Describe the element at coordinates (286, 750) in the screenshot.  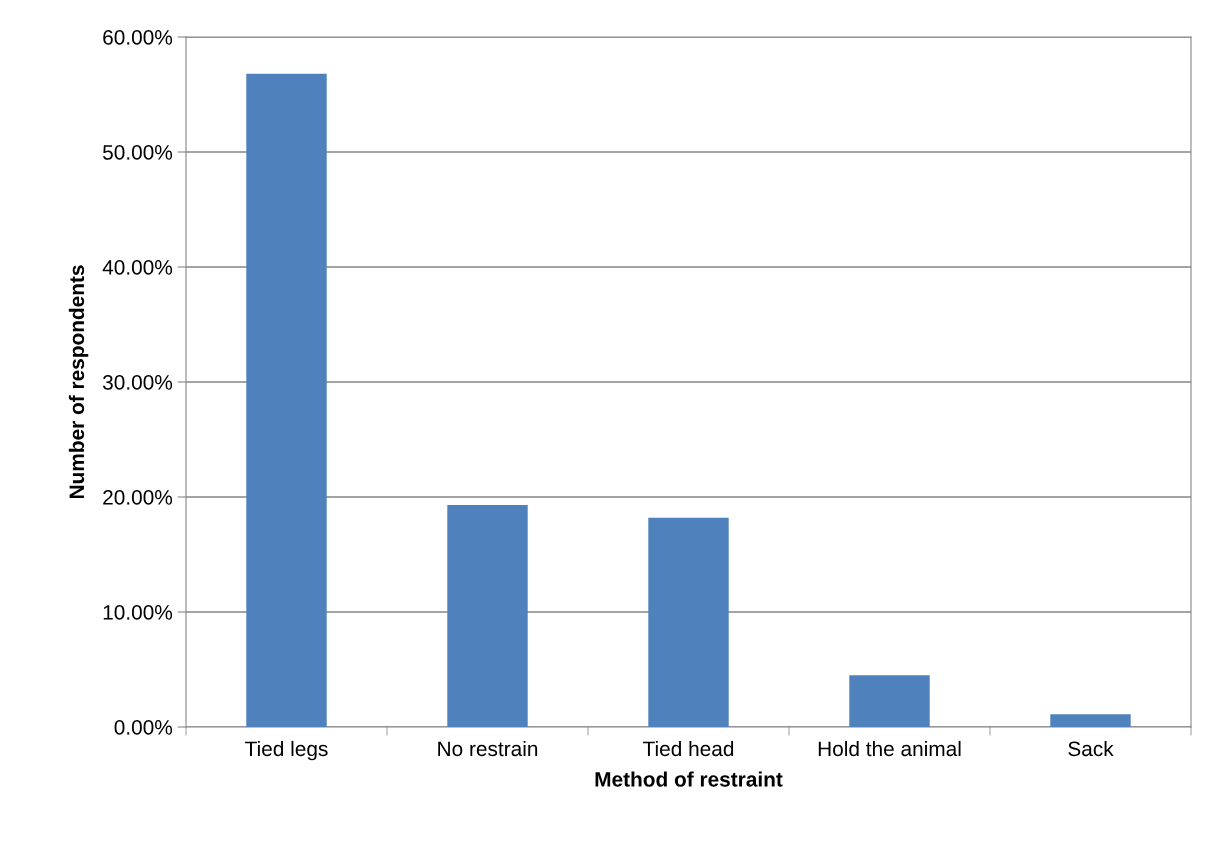
I see `x-tick-label: Tied legs` at that location.